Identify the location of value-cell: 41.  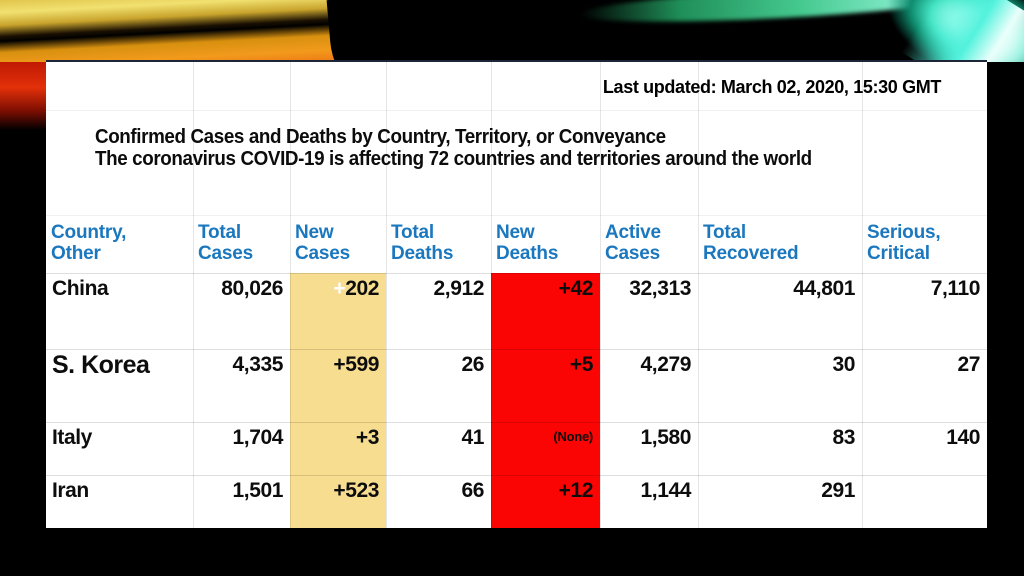
(472, 437).